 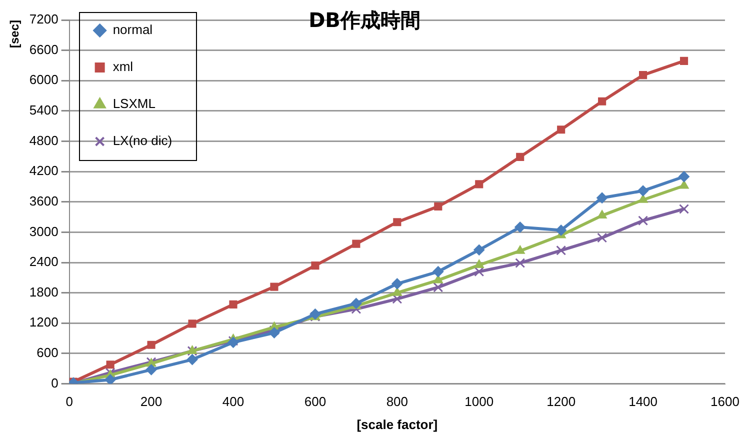 I want to click on x-tick-label: 200, so click(x=151, y=402).